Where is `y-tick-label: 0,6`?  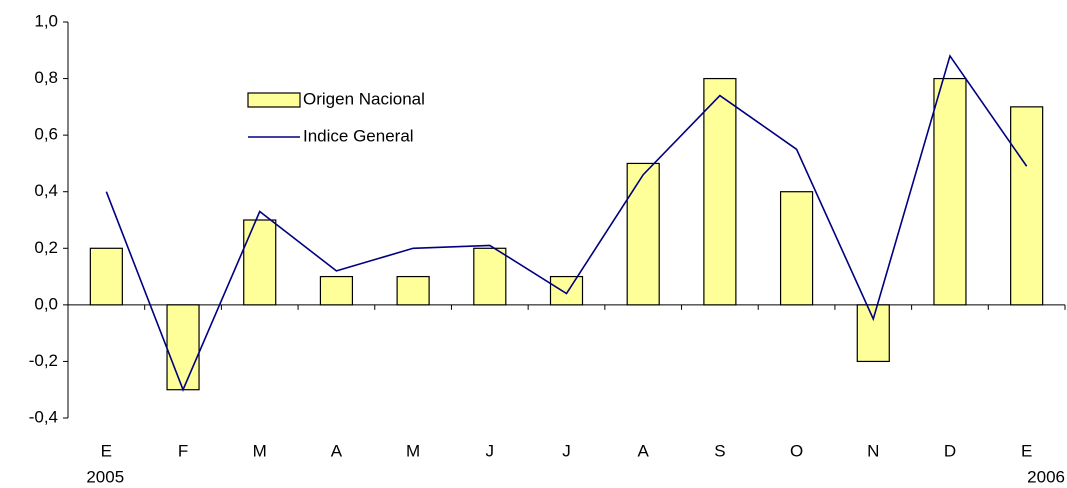
y-tick-label: 0,6 is located at coordinates (46, 134).